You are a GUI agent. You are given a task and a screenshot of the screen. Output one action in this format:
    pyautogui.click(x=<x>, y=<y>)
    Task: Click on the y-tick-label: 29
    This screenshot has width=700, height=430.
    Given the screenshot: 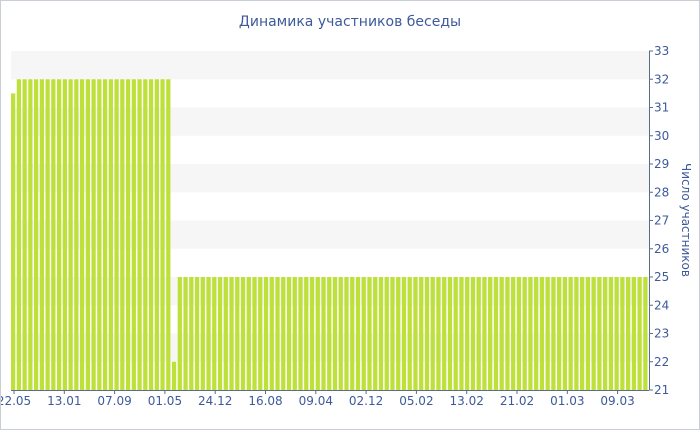 What is the action you would take?
    pyautogui.click(x=661, y=164)
    